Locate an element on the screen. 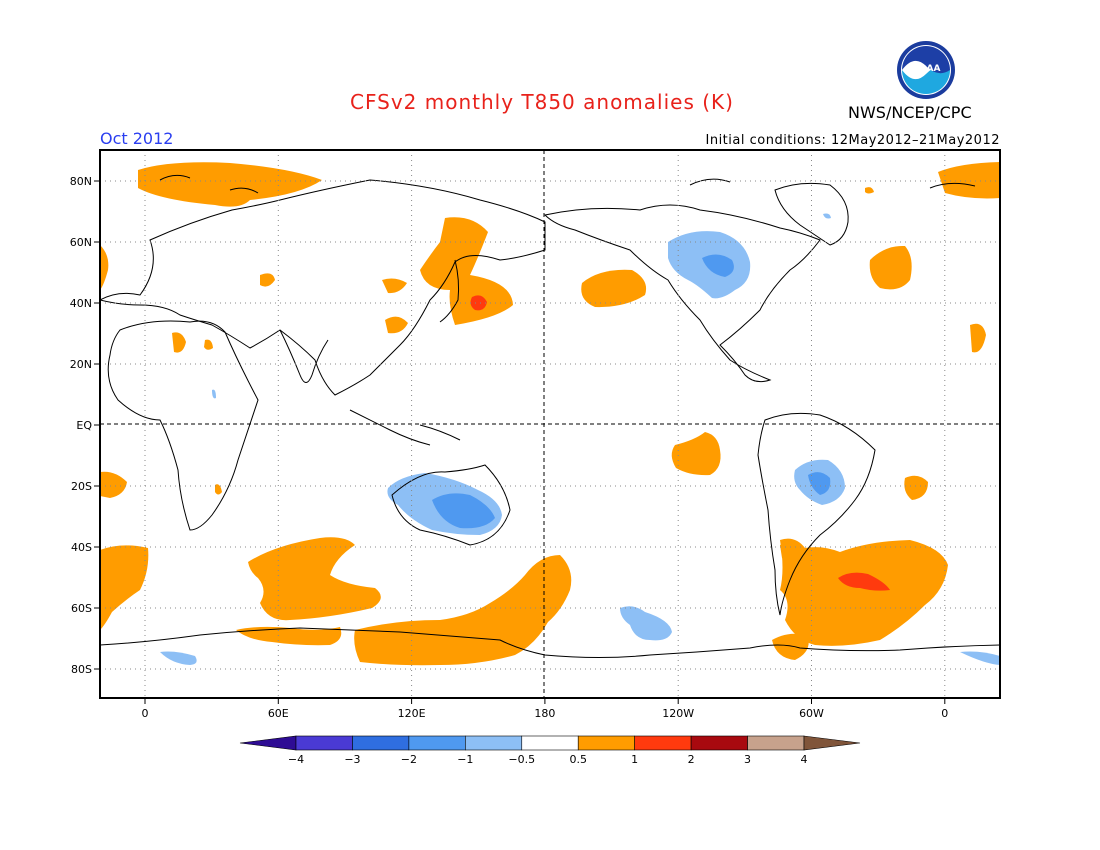 The height and width of the screenshot is (850, 1100). lat-label: EQ is located at coordinates (84, 425).